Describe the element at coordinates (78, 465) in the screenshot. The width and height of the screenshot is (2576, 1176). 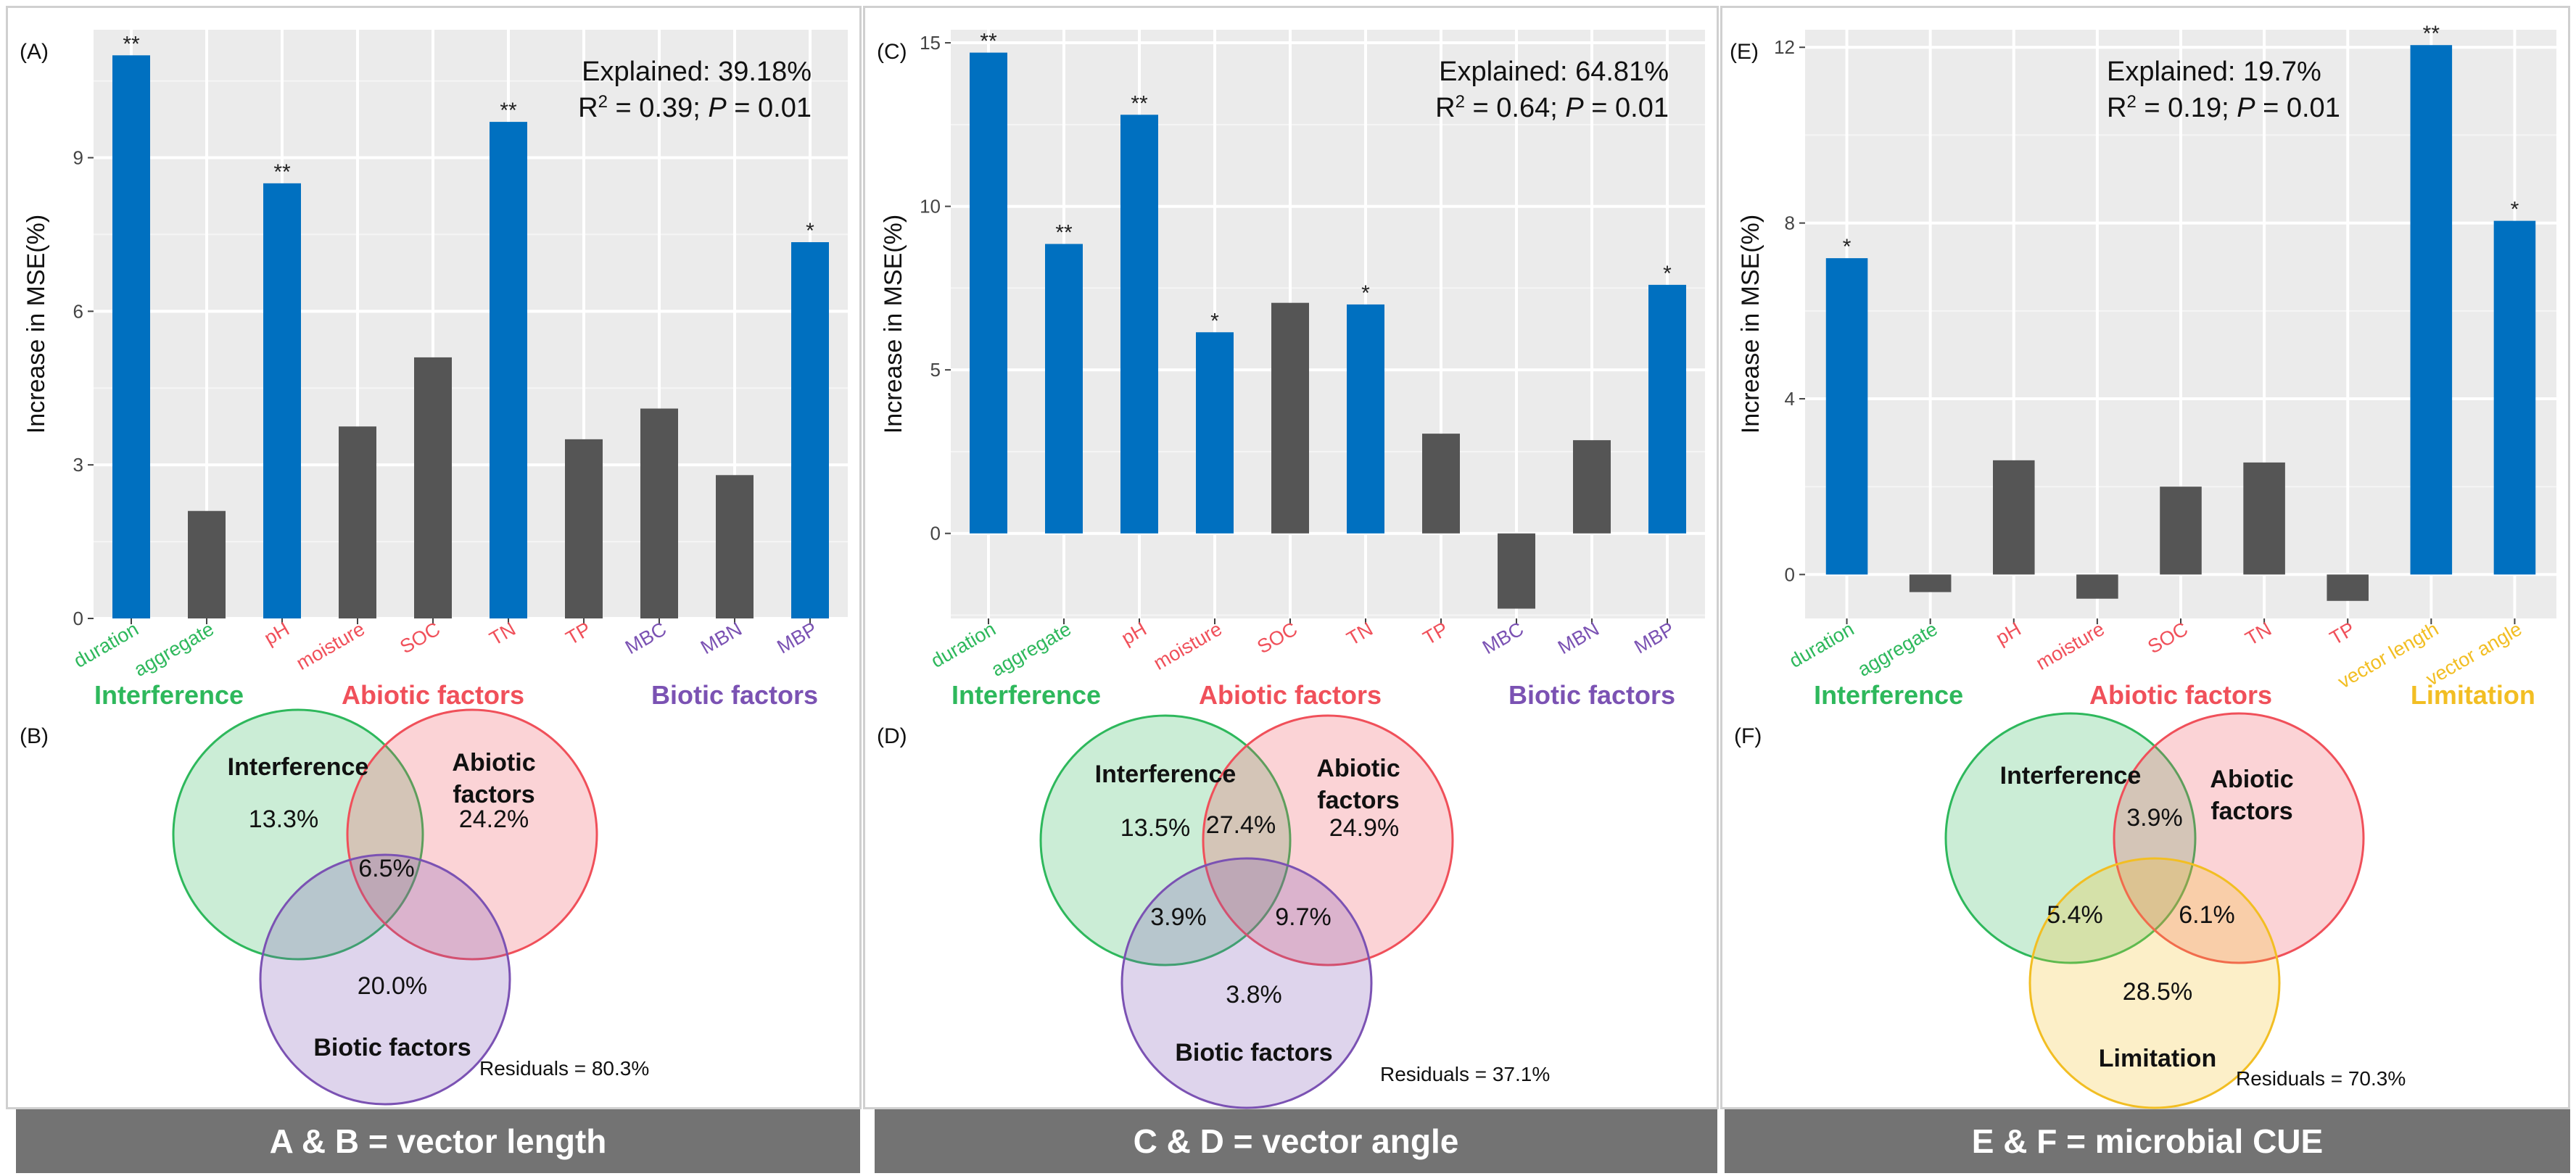
I see `y-tick-label: 3` at that location.